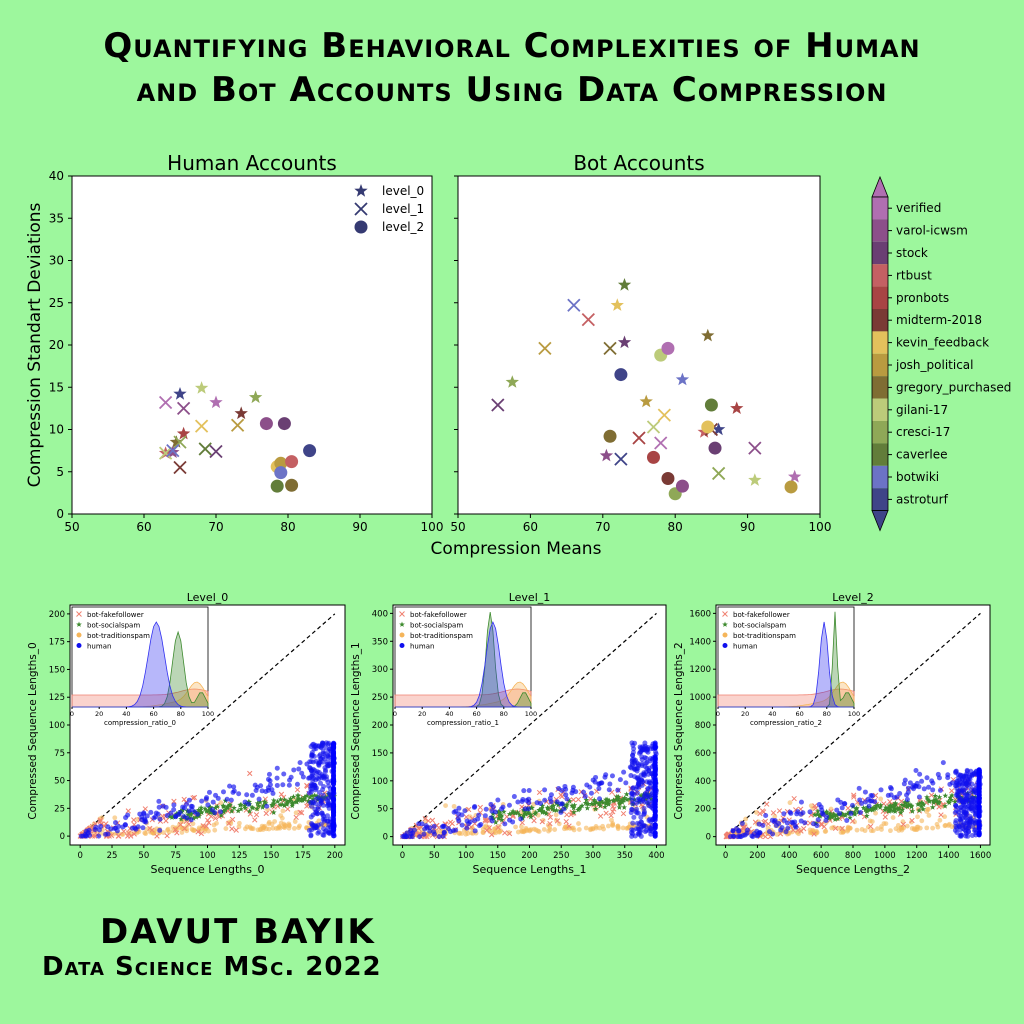 This screenshot has height=1024, width=1024. I want to click on y-tick-label: 1200, so click(700, 670).